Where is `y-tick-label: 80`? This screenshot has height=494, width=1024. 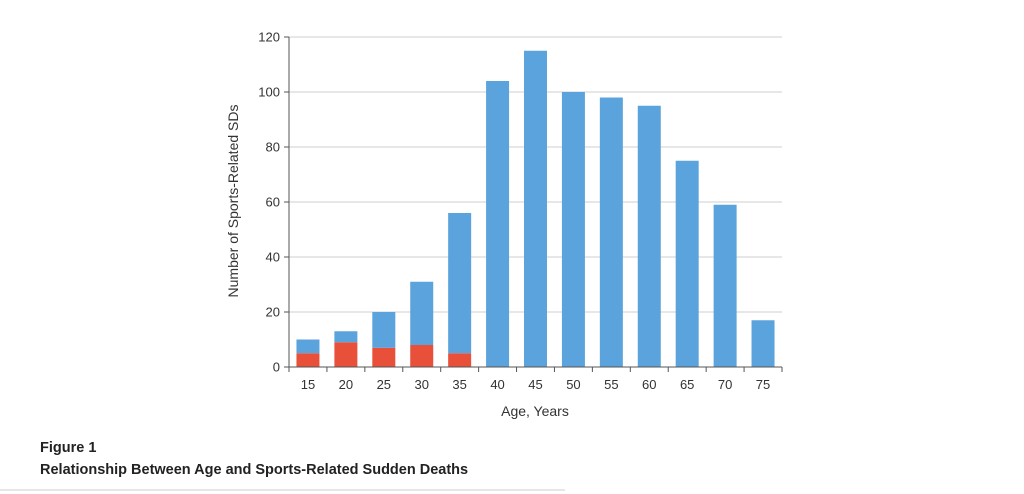
y-tick-label: 80 is located at coordinates (273, 147).